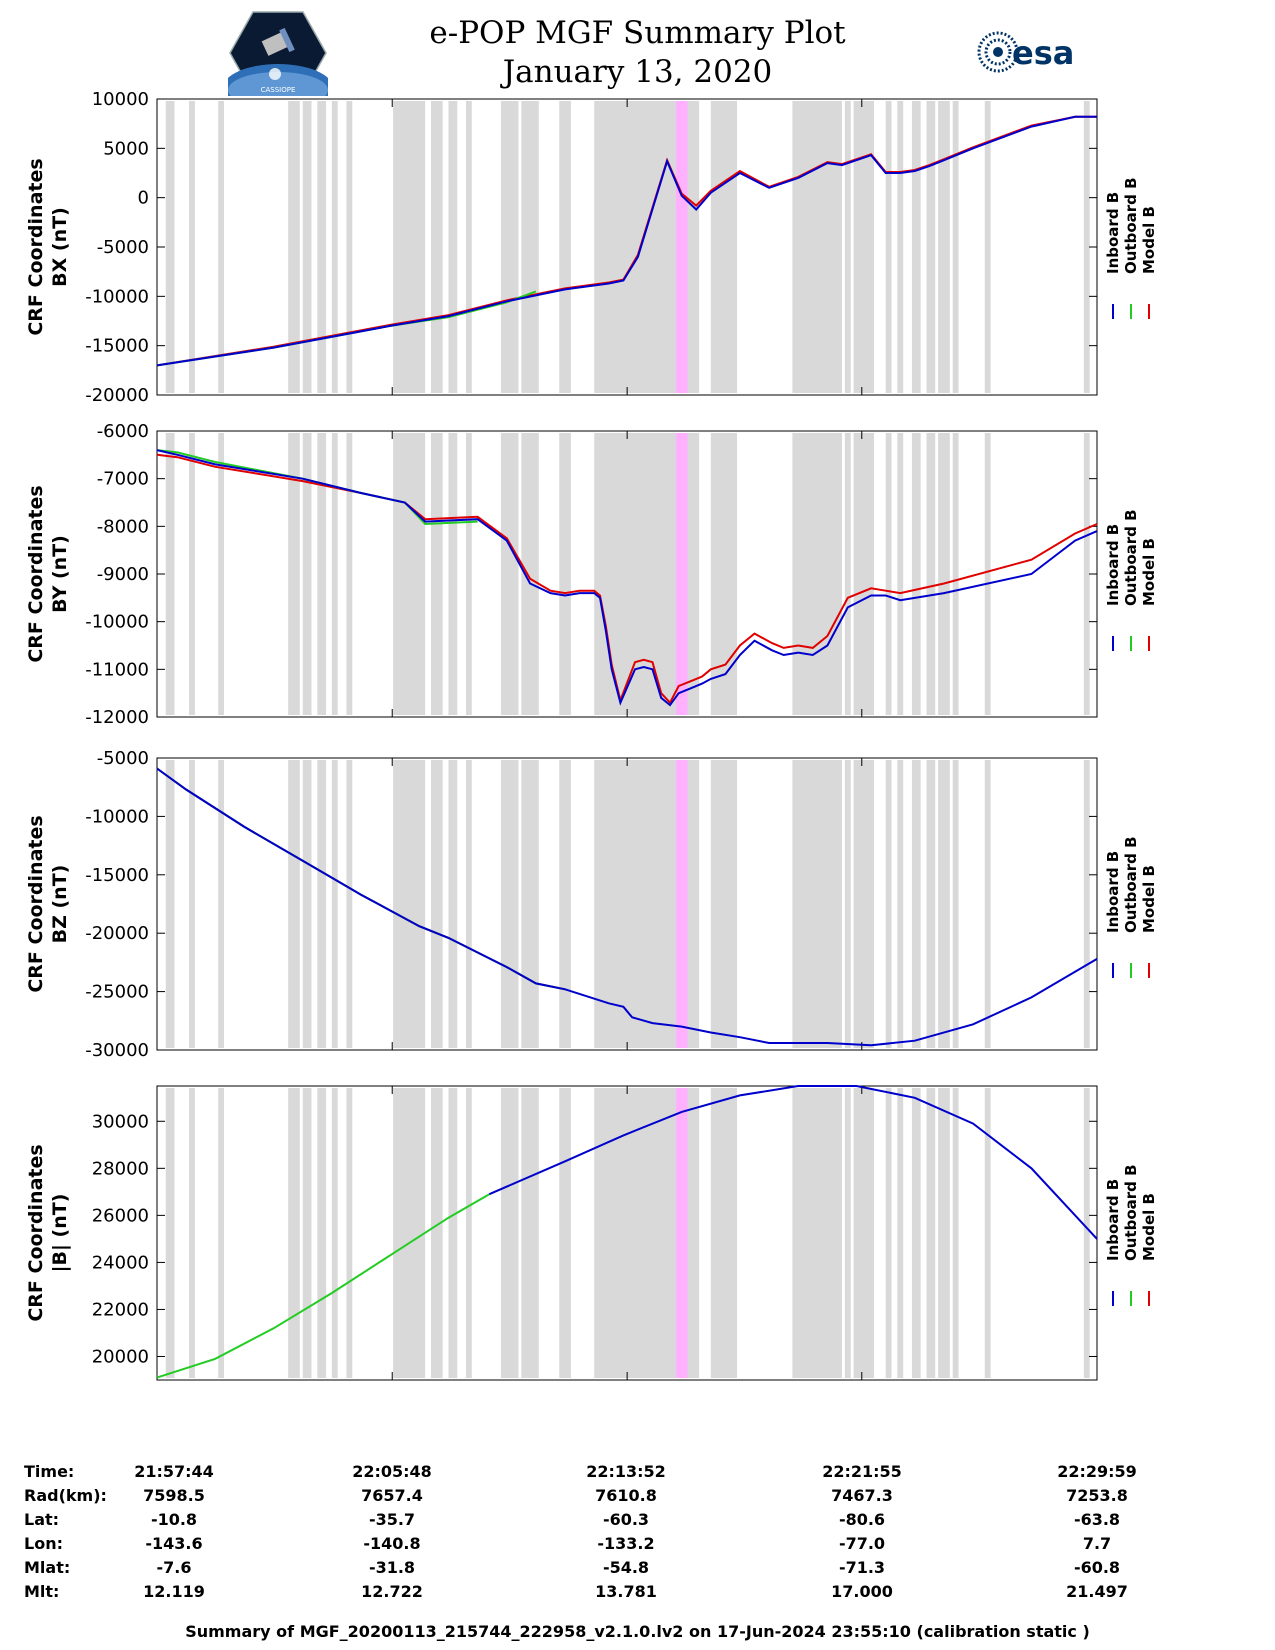  What do you see at coordinates (174, 1591) in the screenshot?
I see `info-cell: 12.119` at bounding box center [174, 1591].